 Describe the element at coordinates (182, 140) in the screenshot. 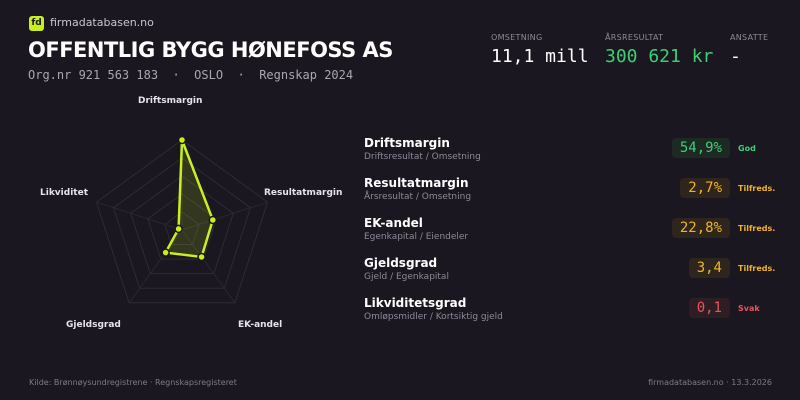

I see `radar-point-driftsmargin` at that location.